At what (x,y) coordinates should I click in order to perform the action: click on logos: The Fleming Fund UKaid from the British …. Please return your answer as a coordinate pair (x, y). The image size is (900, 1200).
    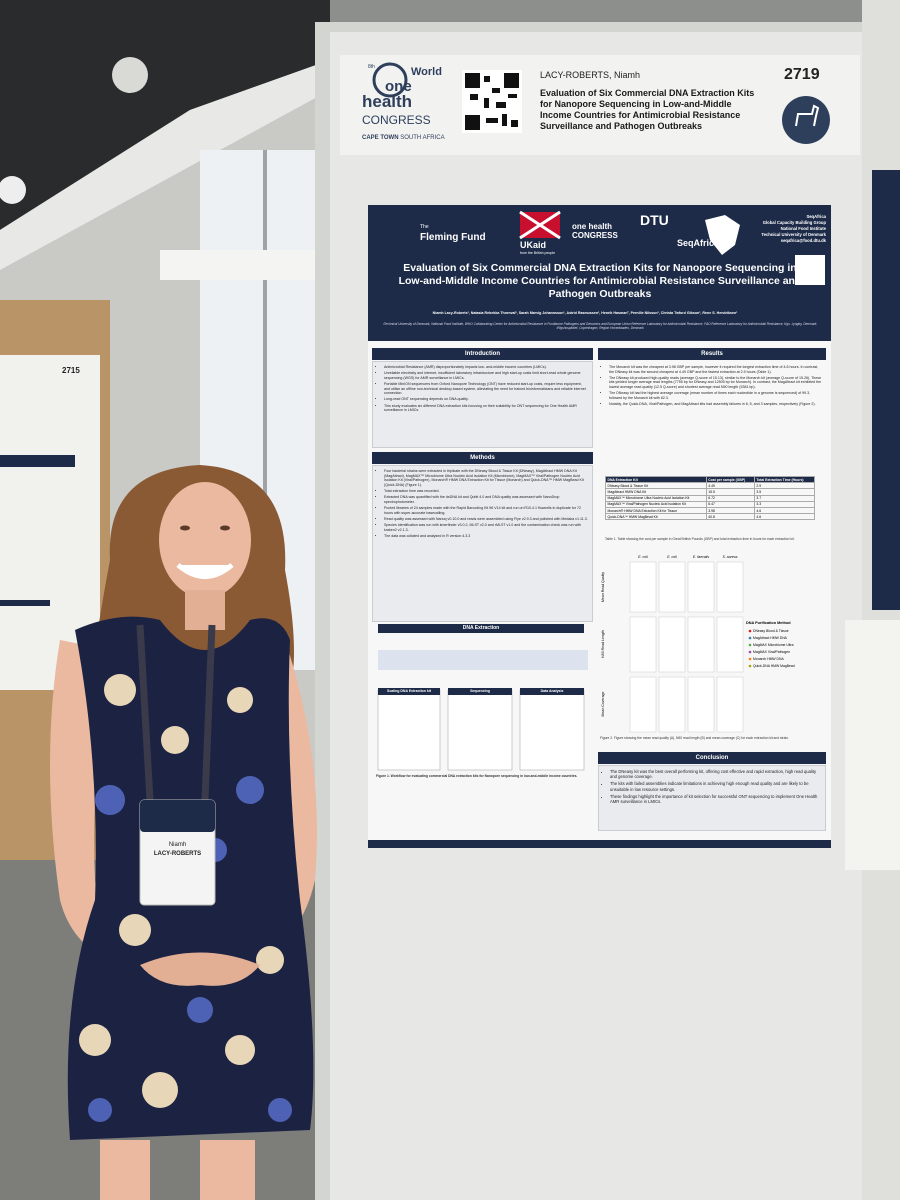
    Looking at the image, I should click on (607, 240).